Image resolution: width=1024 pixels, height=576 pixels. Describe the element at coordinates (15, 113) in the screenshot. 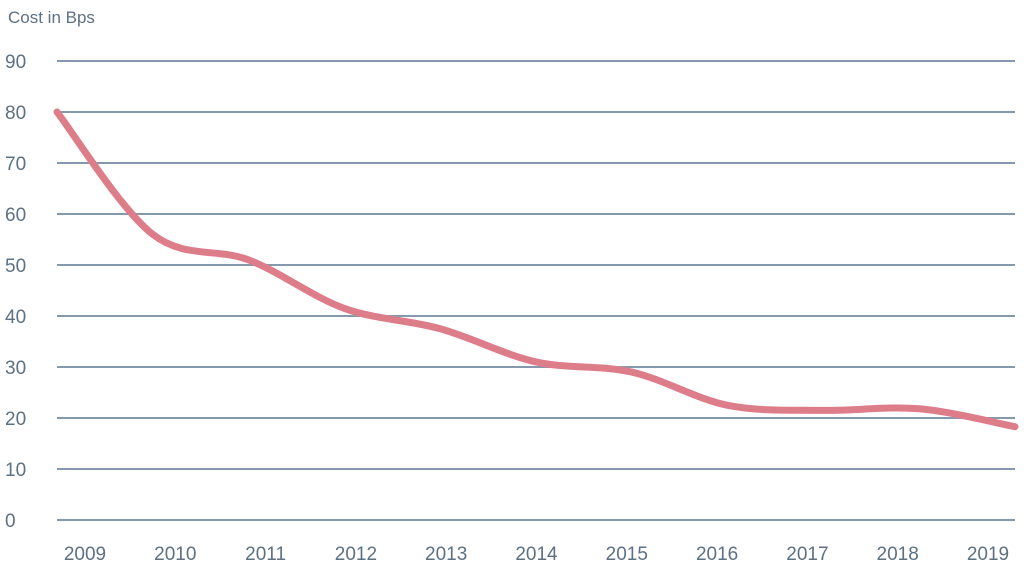

I see `y-tick-label: 80` at that location.